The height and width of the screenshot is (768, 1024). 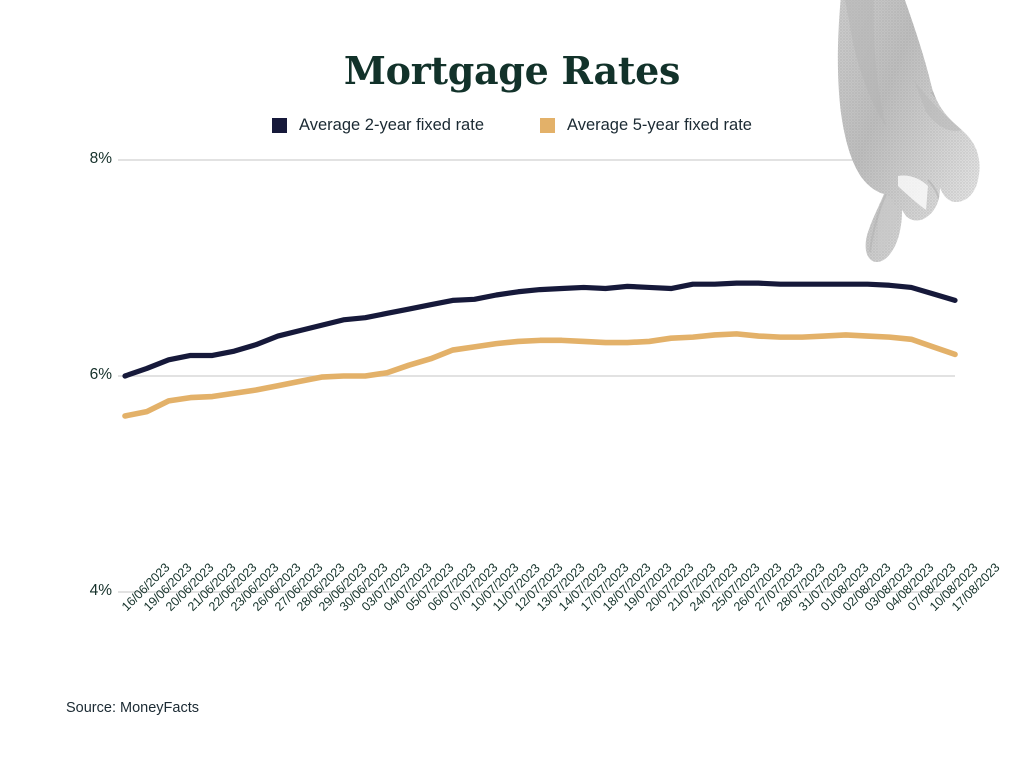 I want to click on y-tick-label: 4%, so click(x=100, y=590).